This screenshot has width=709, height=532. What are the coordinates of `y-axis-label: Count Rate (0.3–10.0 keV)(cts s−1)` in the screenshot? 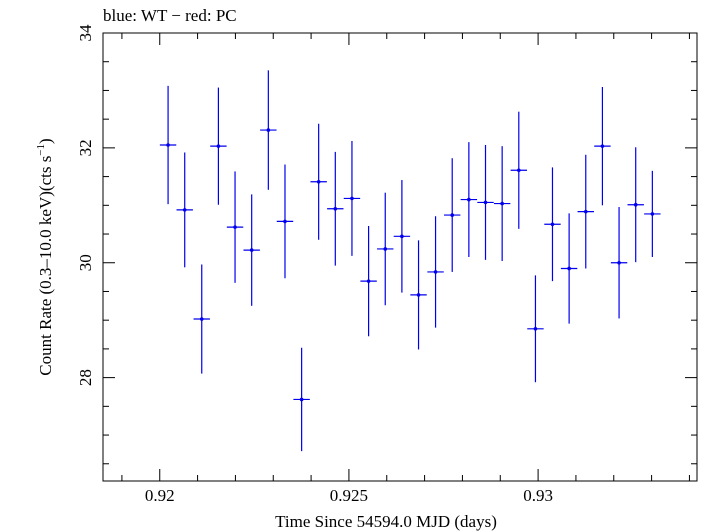 It's located at (45, 256).